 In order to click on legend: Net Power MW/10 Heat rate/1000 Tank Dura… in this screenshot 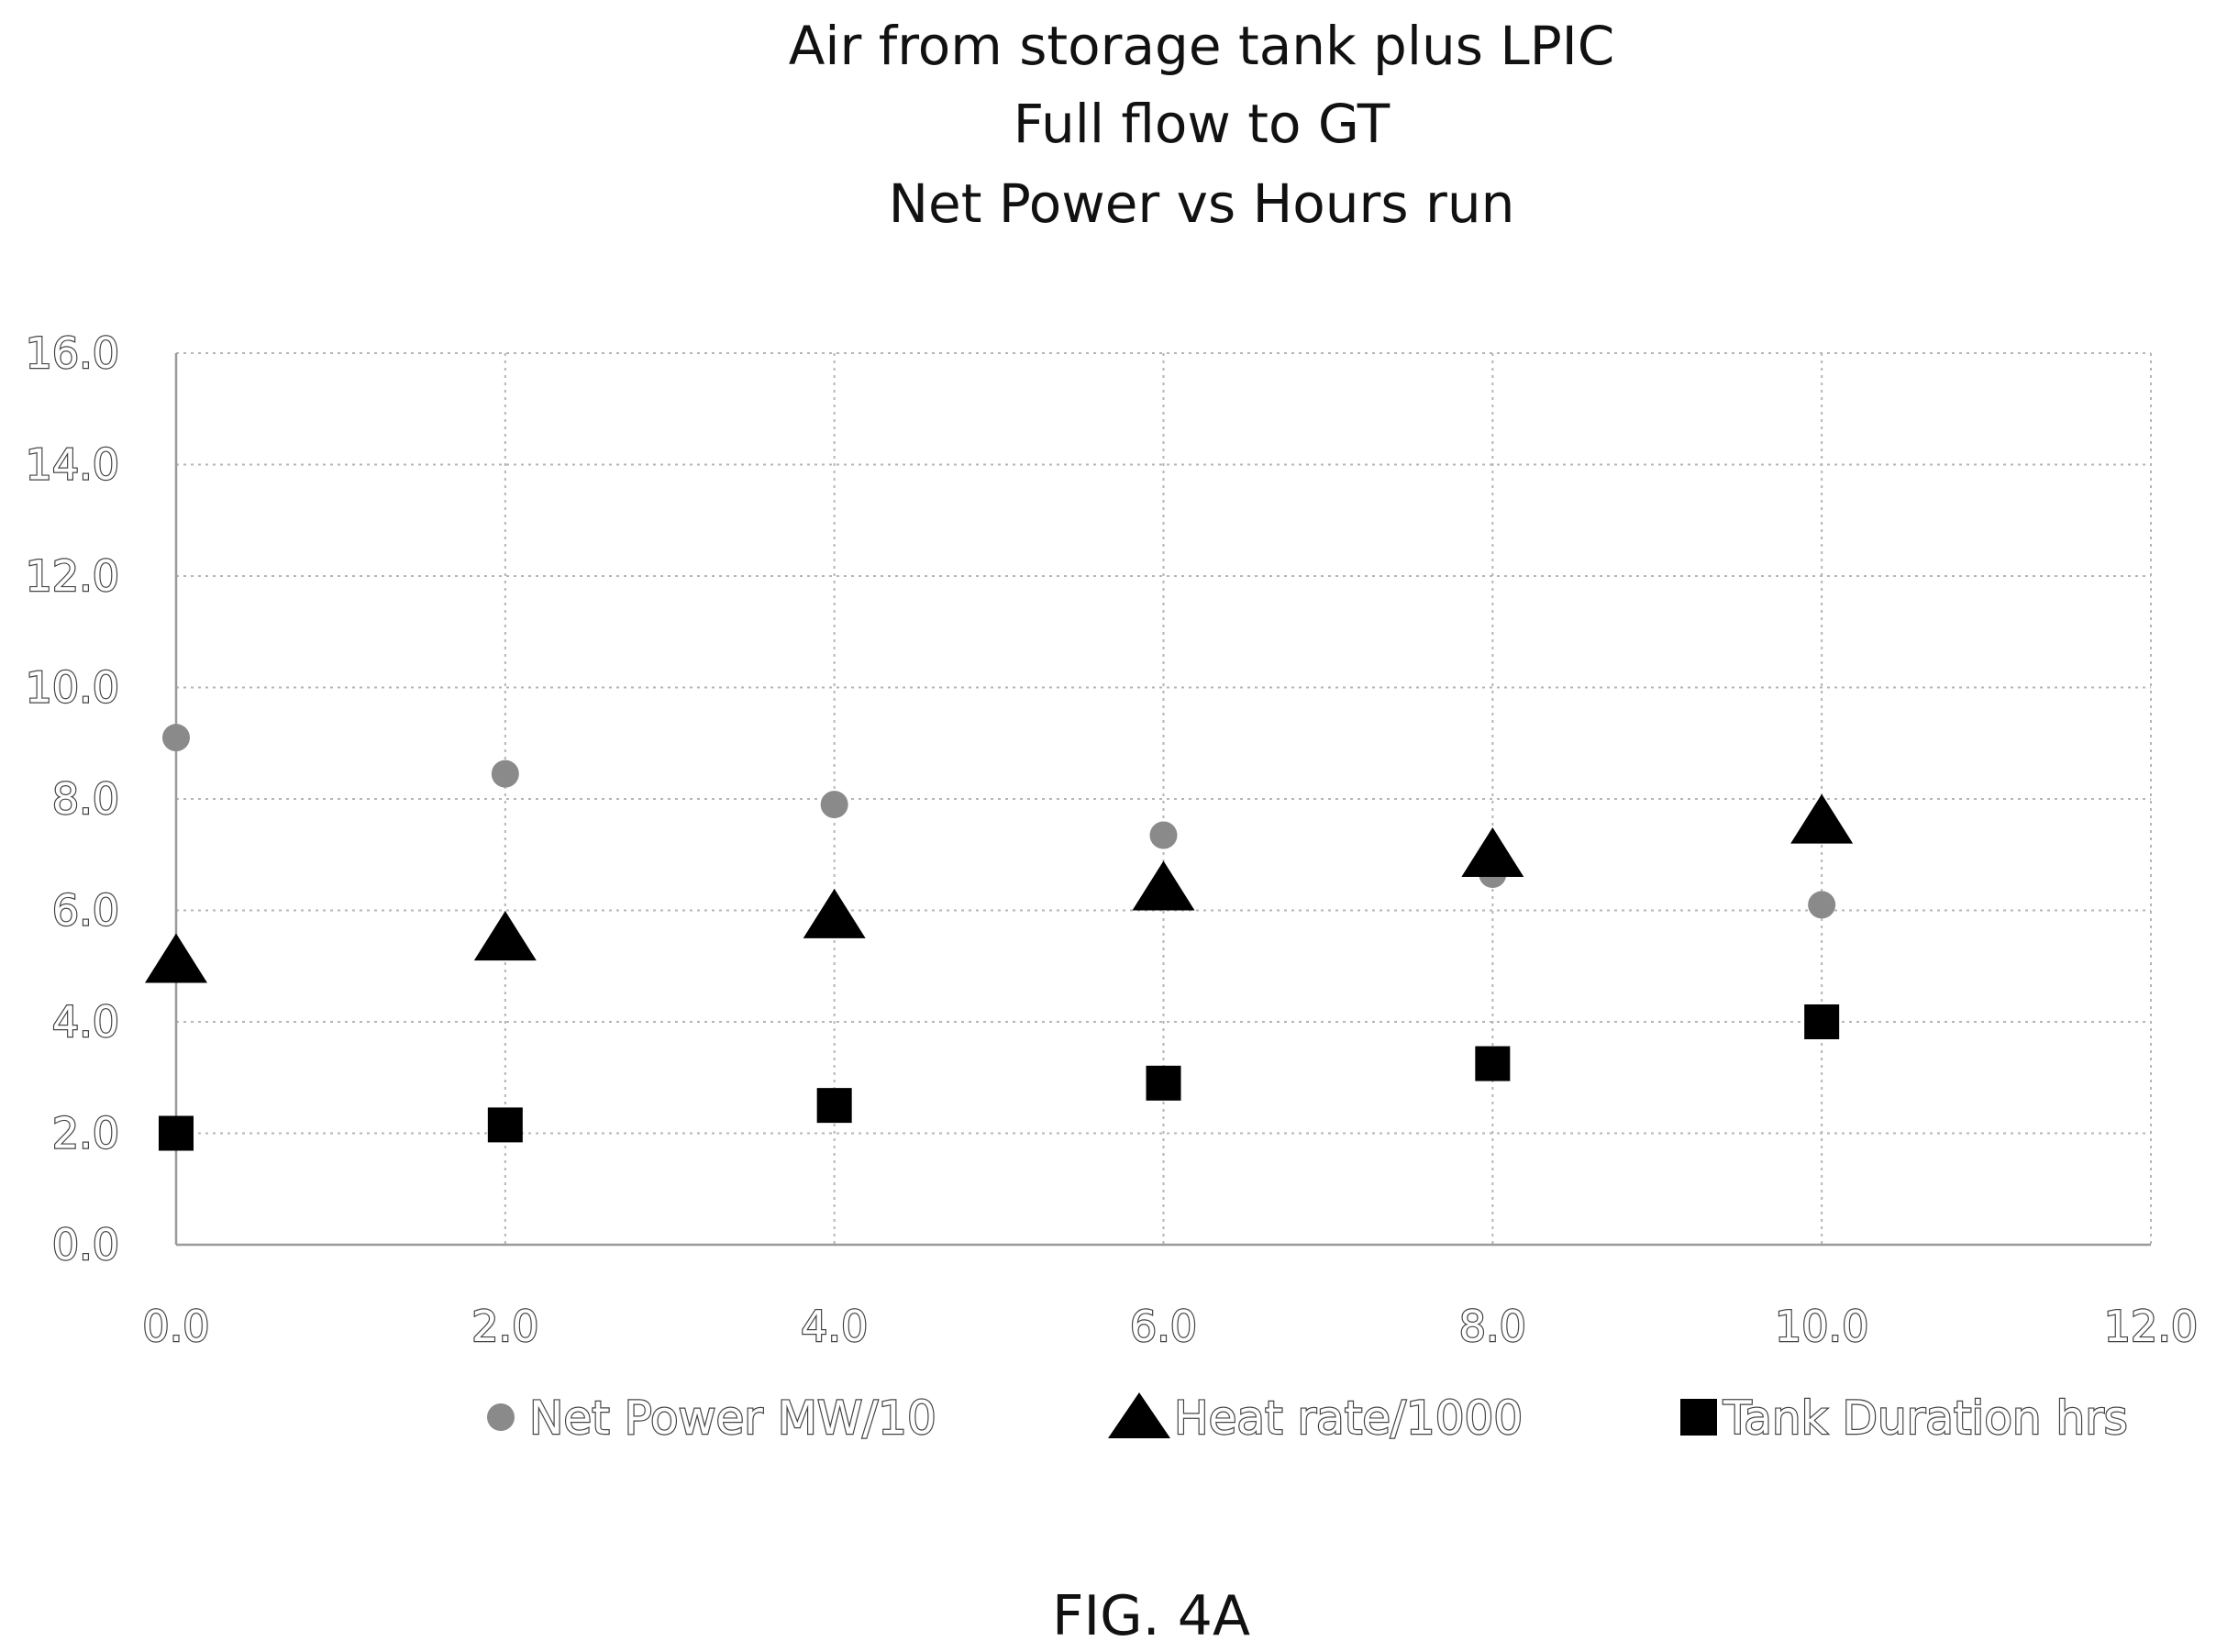, I will do `click(1308, 1419)`.